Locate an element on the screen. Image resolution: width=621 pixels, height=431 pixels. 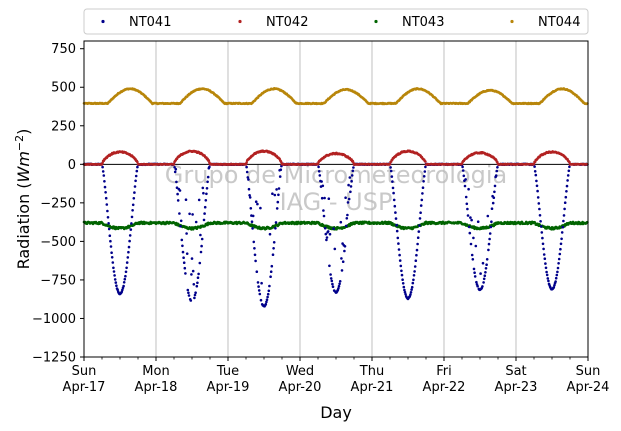
series-nt042 is located at coordinates (335, 157).